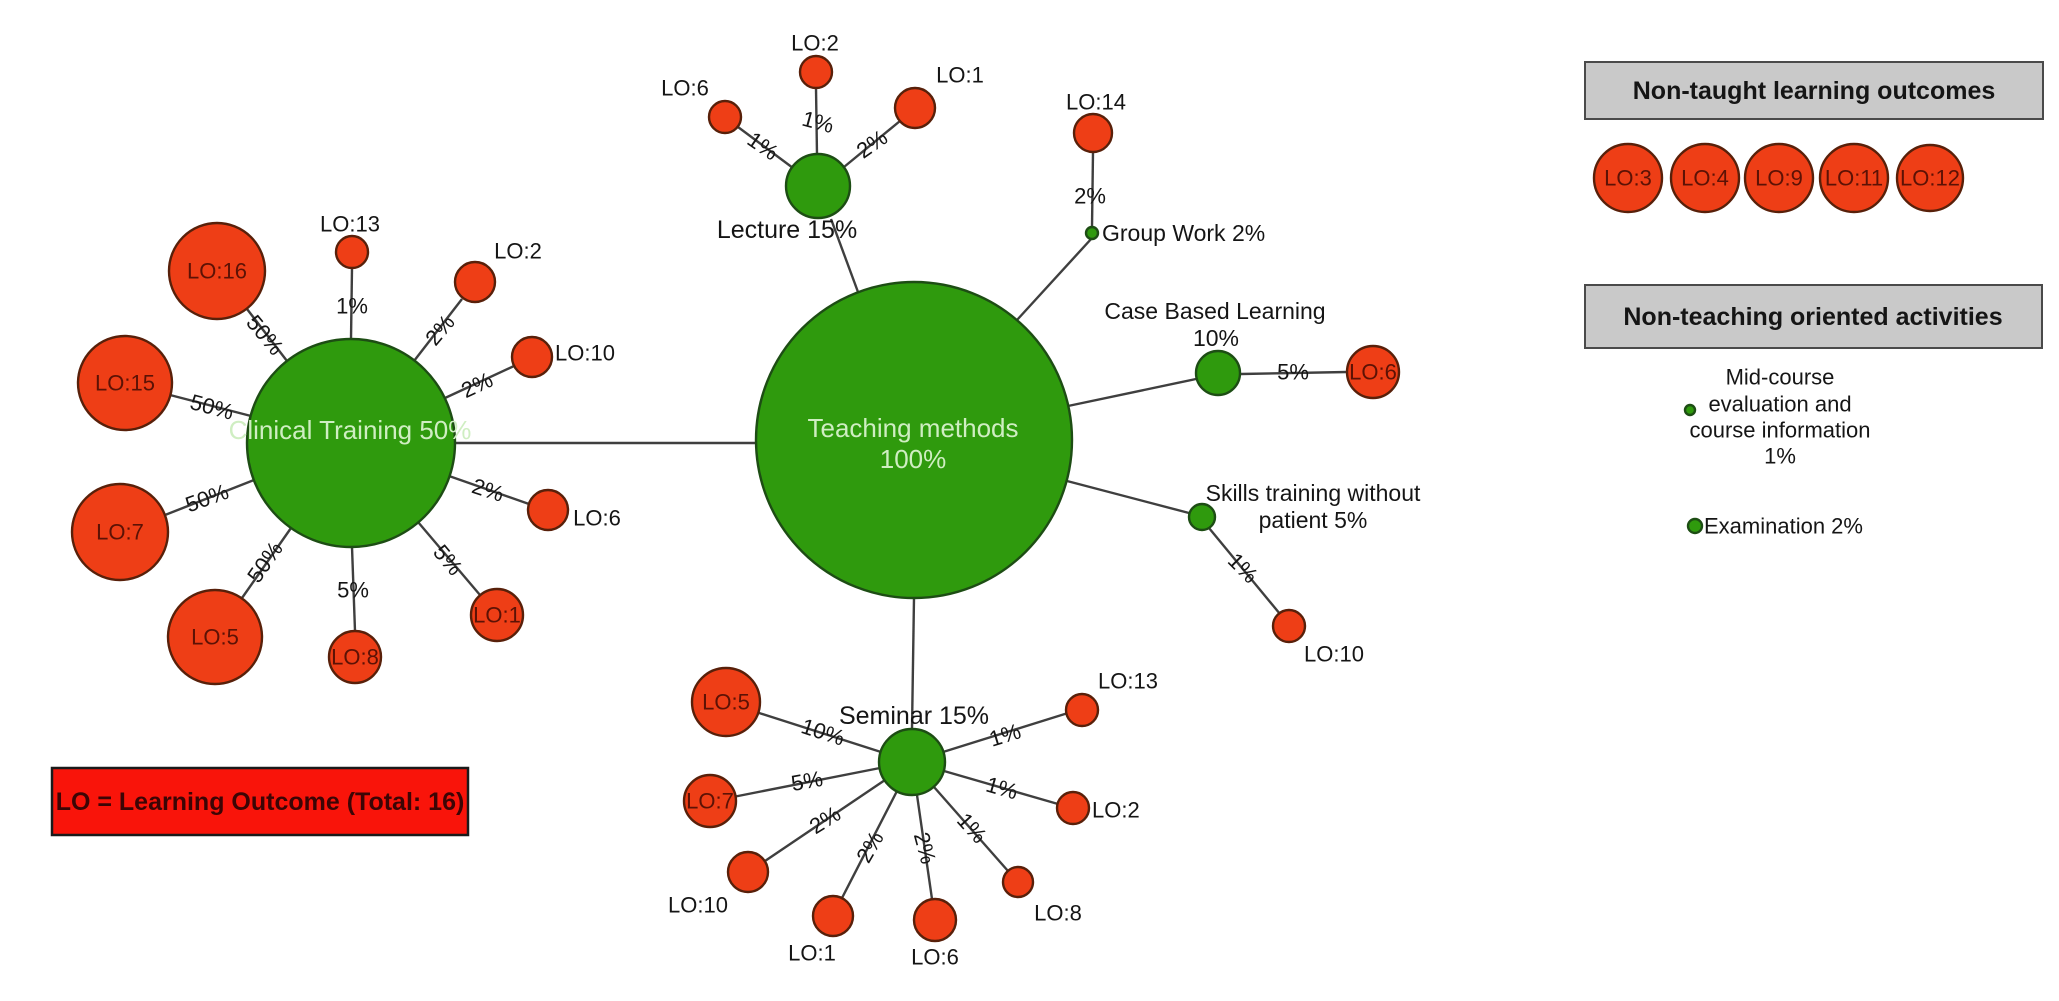 The width and height of the screenshot is (2059, 1001). I want to click on nontaught-lo11-label: LO:11, so click(1854, 178).